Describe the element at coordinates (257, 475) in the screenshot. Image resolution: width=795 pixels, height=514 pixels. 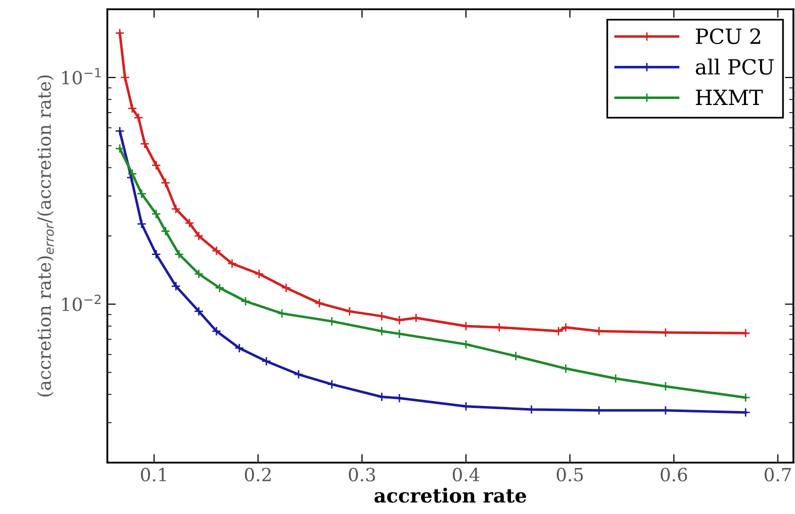
I see `x-tick-label: 0.2` at that location.